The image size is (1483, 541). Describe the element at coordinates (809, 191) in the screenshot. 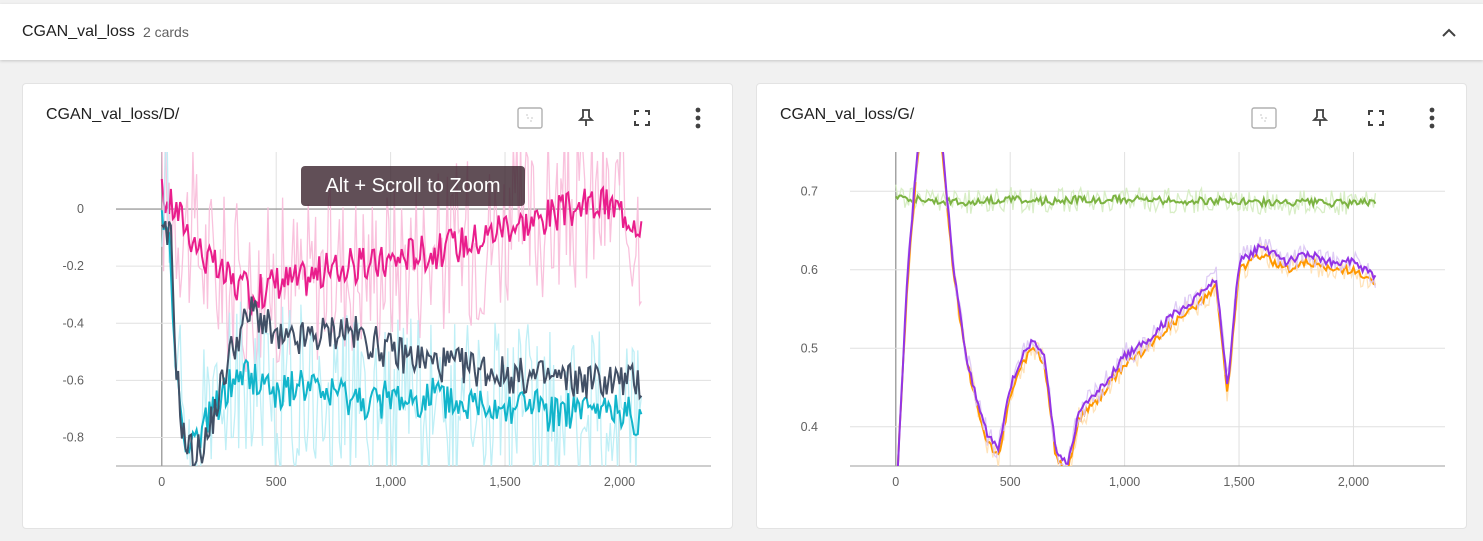

I see `y-tick-label: 0.7` at that location.